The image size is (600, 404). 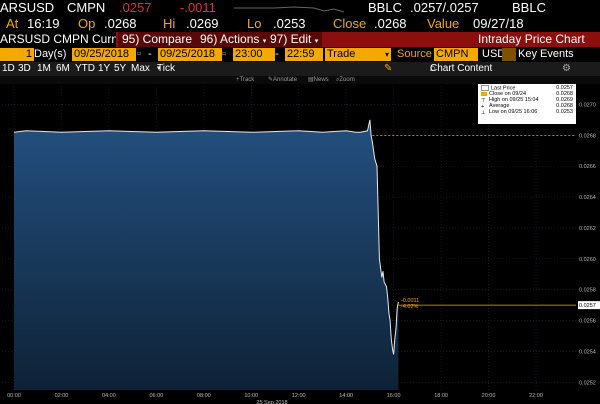 What do you see at coordinates (120, 23) in the screenshot?
I see `open-value: .0268` at bounding box center [120, 23].